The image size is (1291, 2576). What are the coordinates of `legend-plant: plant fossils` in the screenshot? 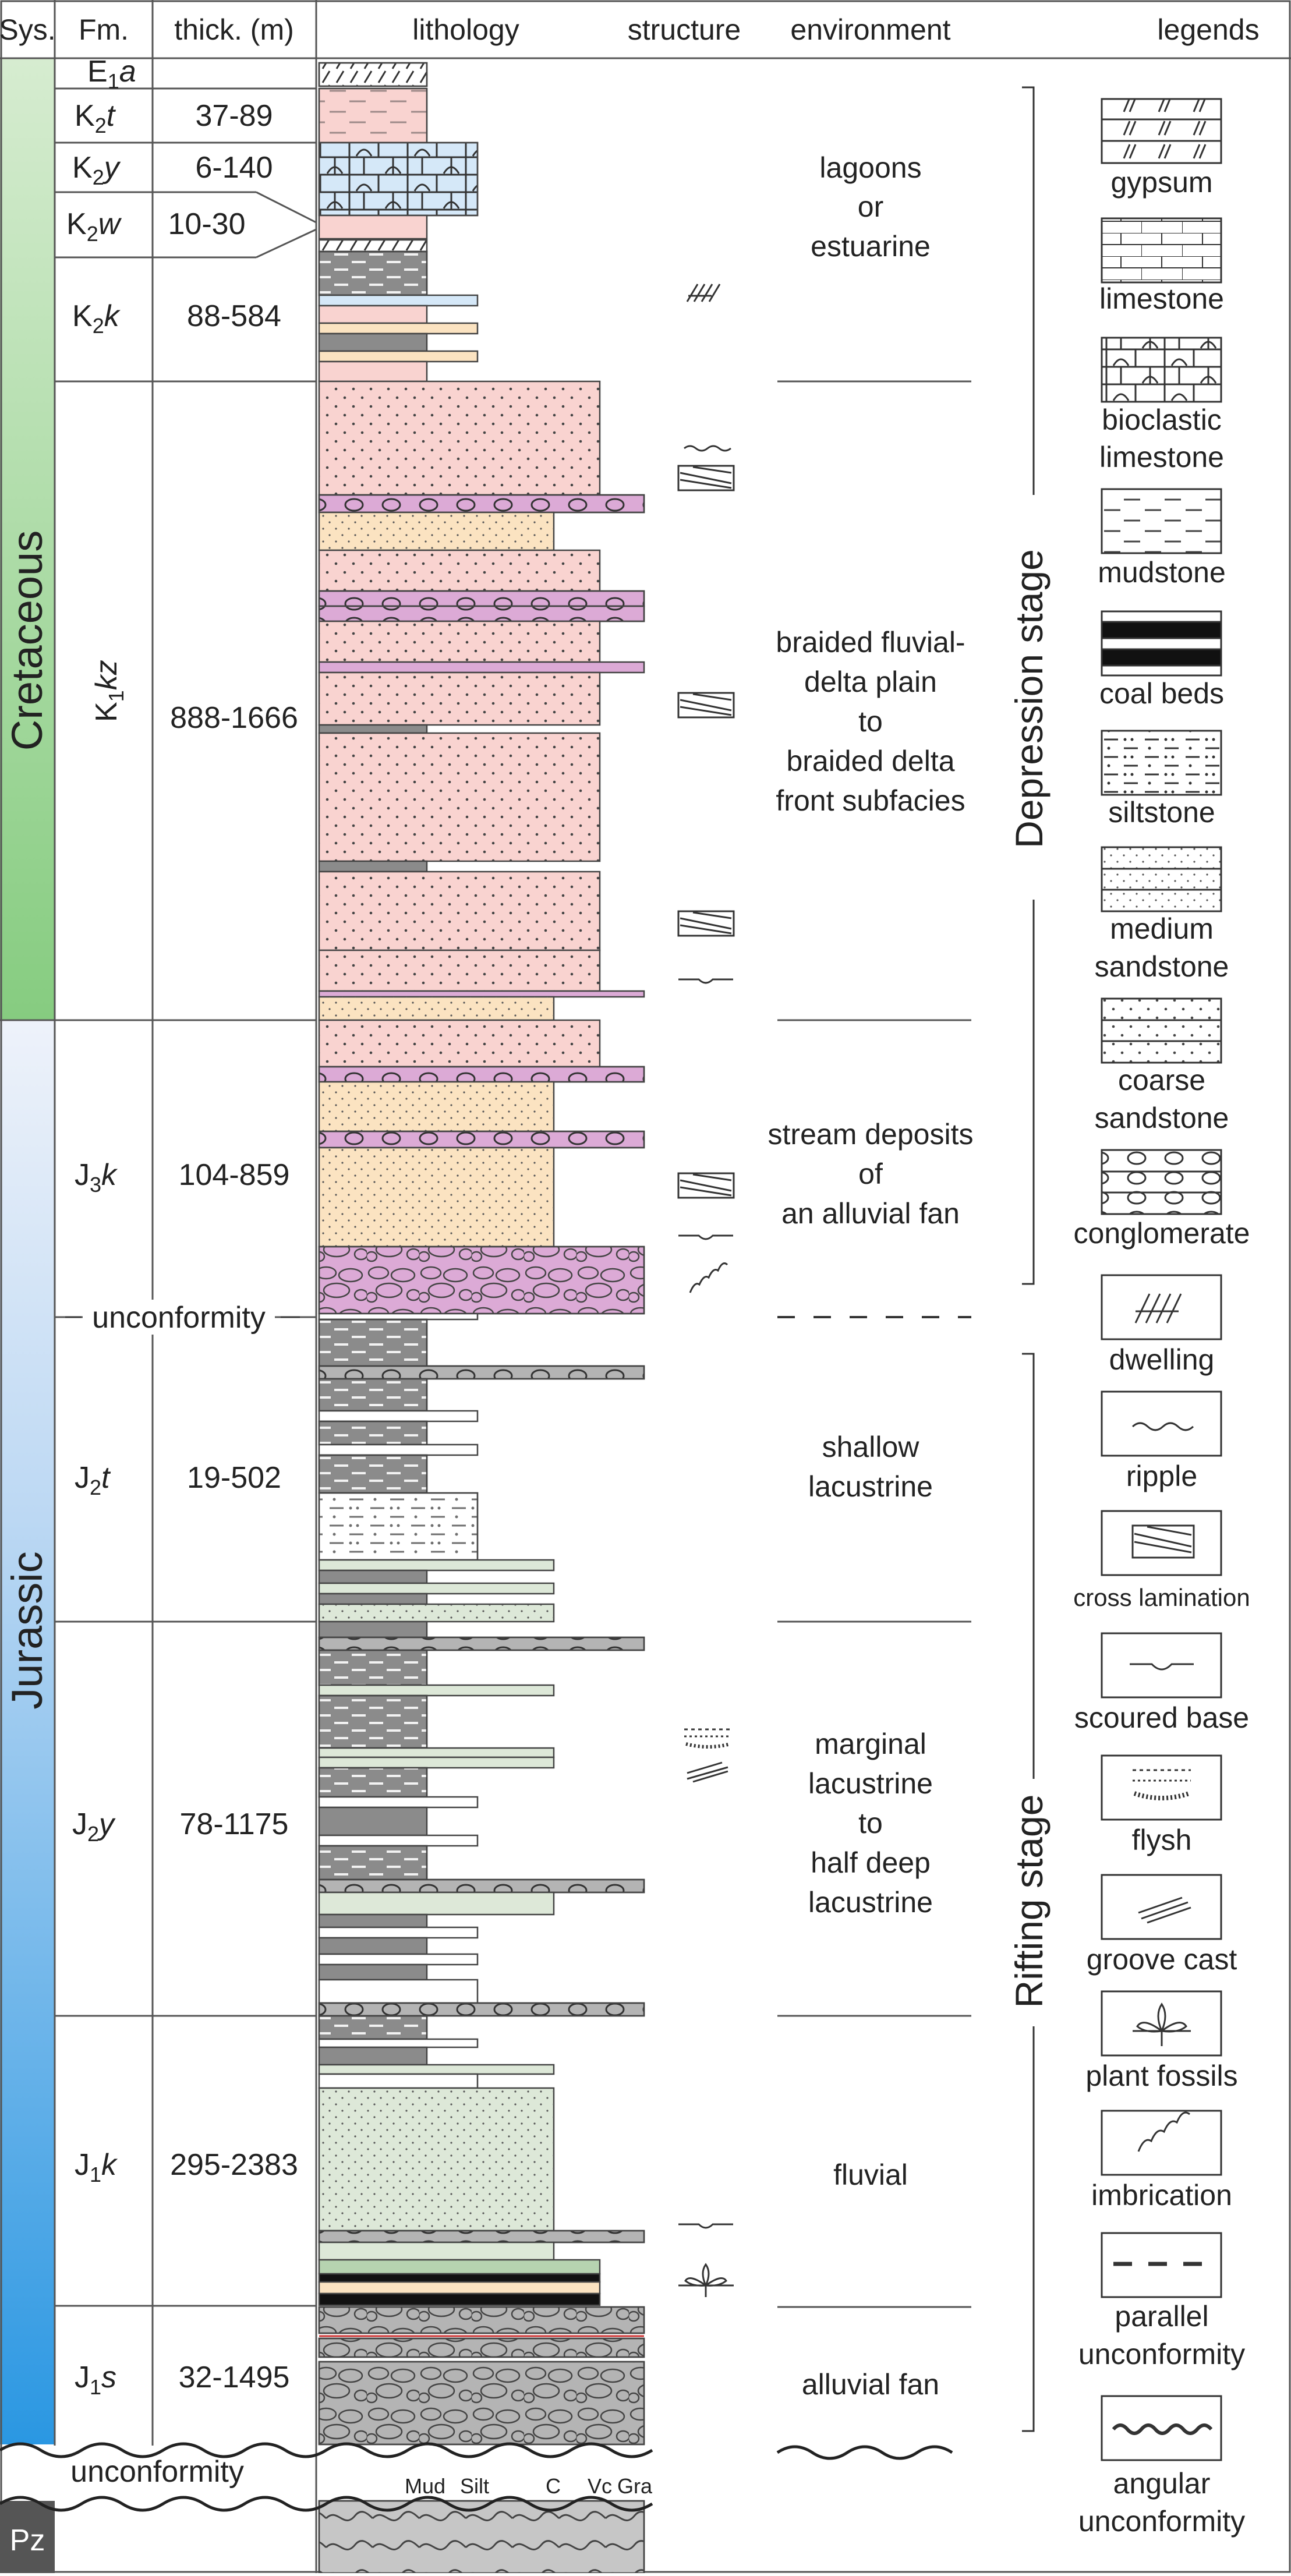 It's located at (1161, 2041).